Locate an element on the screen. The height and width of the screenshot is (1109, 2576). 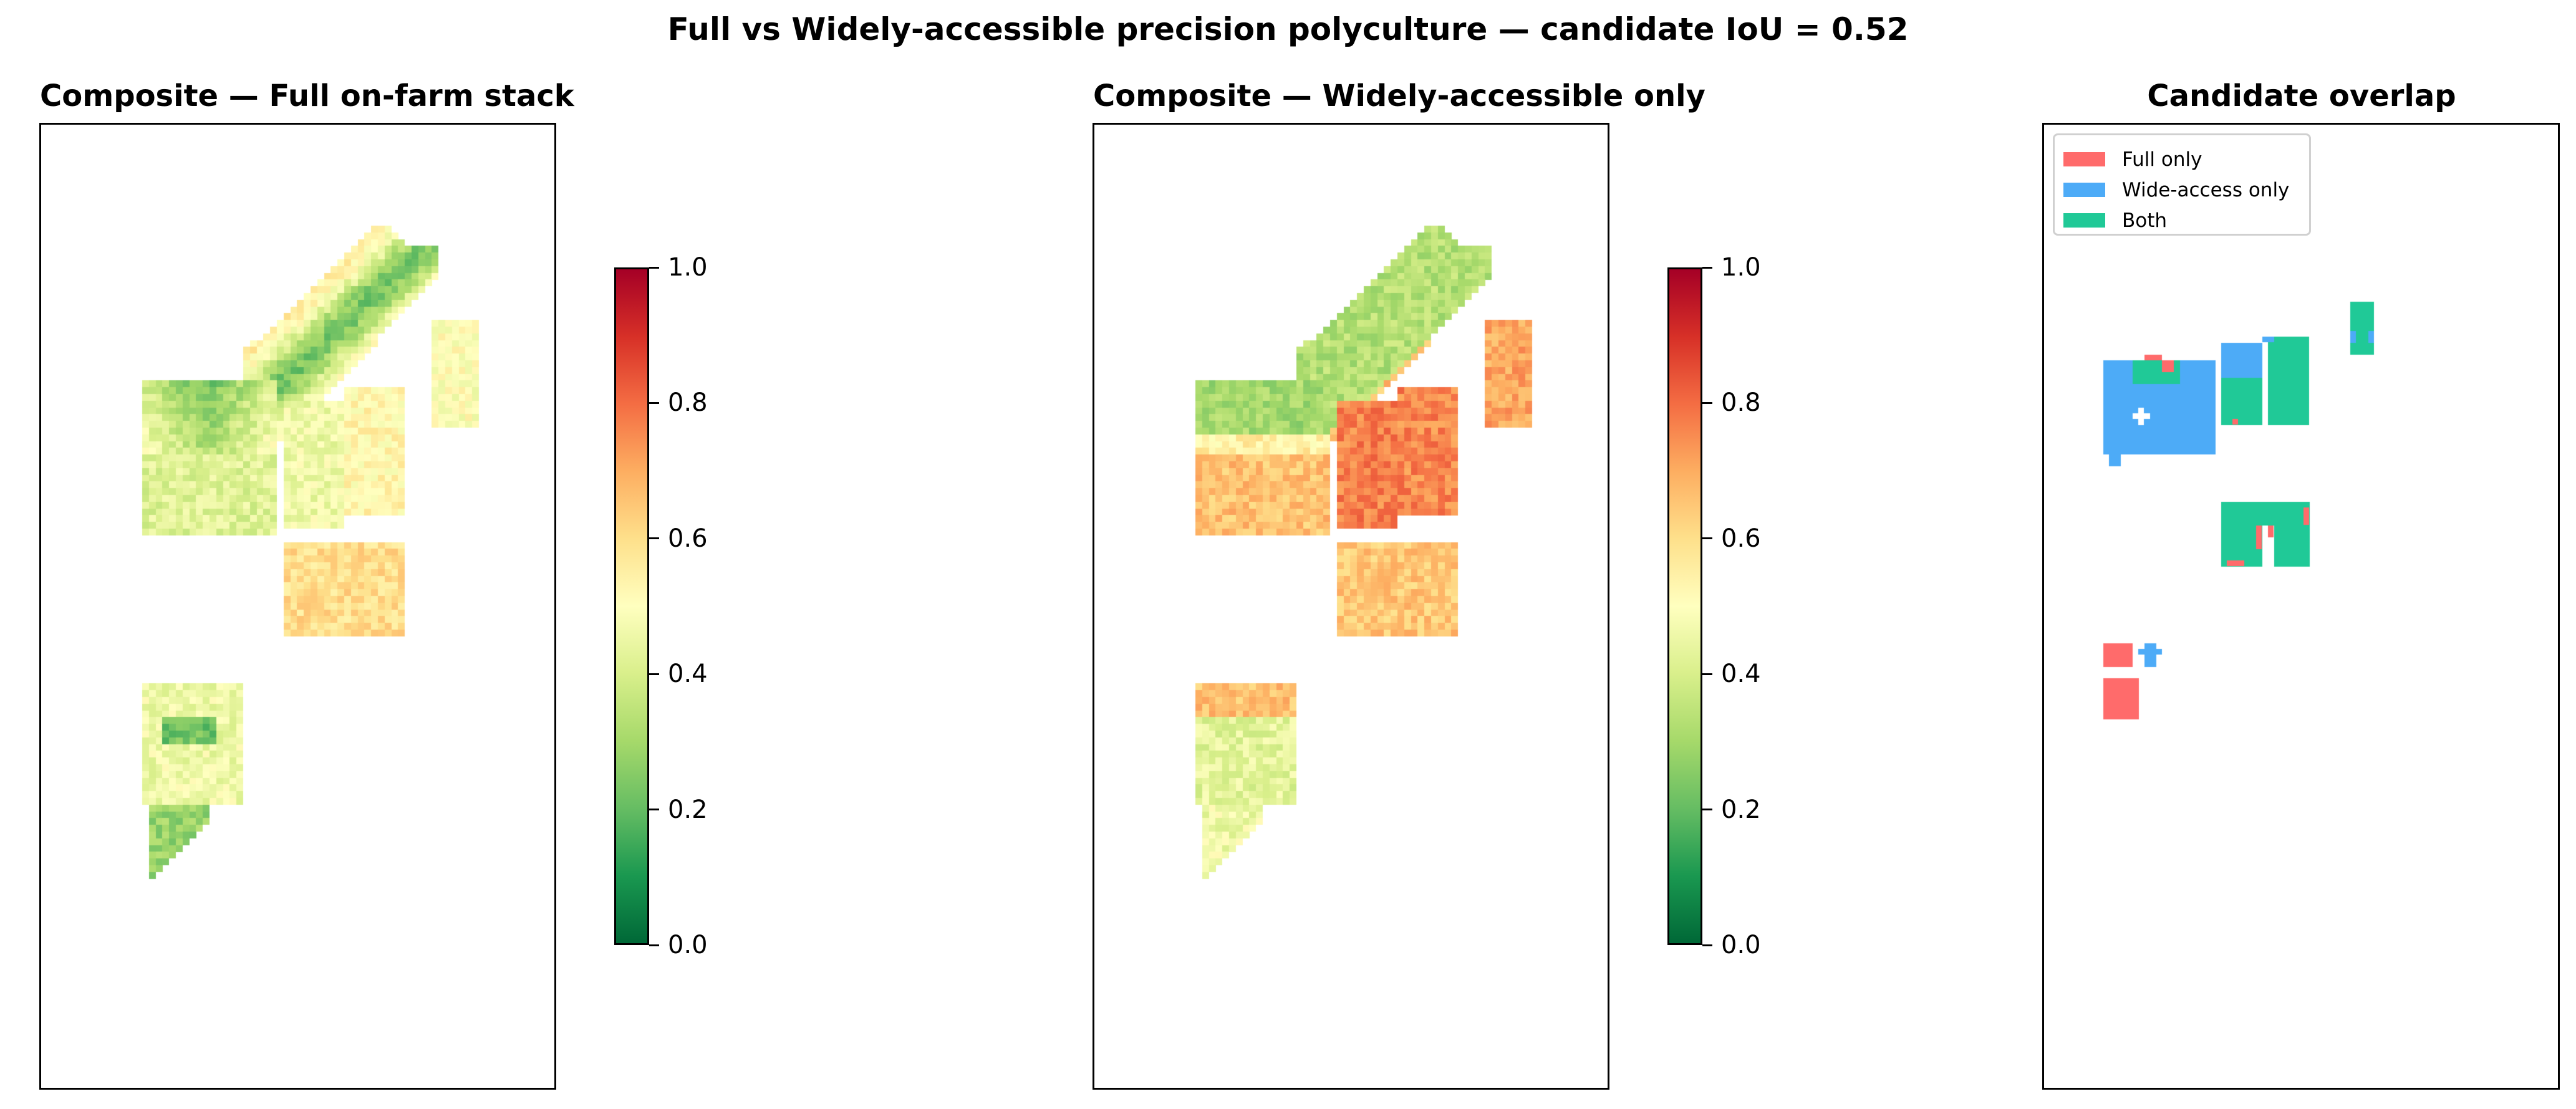
legend-label: Full only is located at coordinates (2162, 159).